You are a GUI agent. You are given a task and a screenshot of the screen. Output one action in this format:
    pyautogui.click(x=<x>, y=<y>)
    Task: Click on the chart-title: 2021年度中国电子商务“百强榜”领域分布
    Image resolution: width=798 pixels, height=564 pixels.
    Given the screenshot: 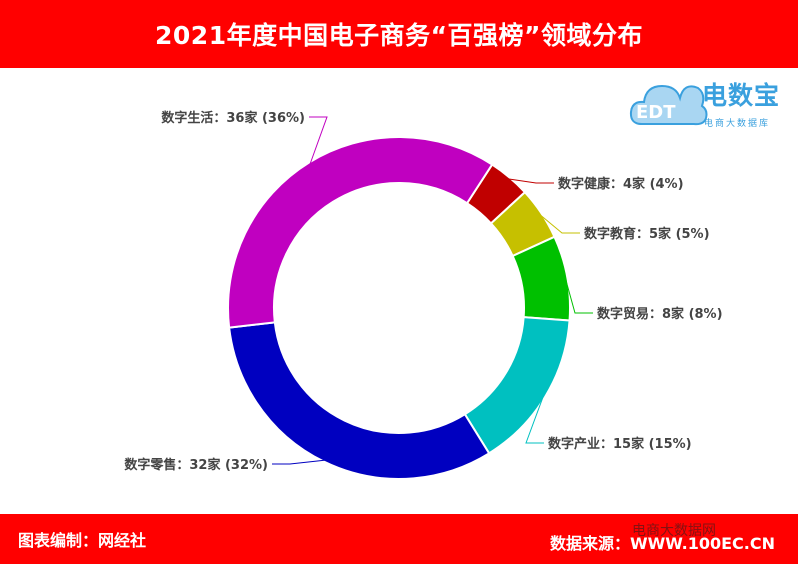 What is the action you would take?
    pyautogui.click(x=399, y=35)
    